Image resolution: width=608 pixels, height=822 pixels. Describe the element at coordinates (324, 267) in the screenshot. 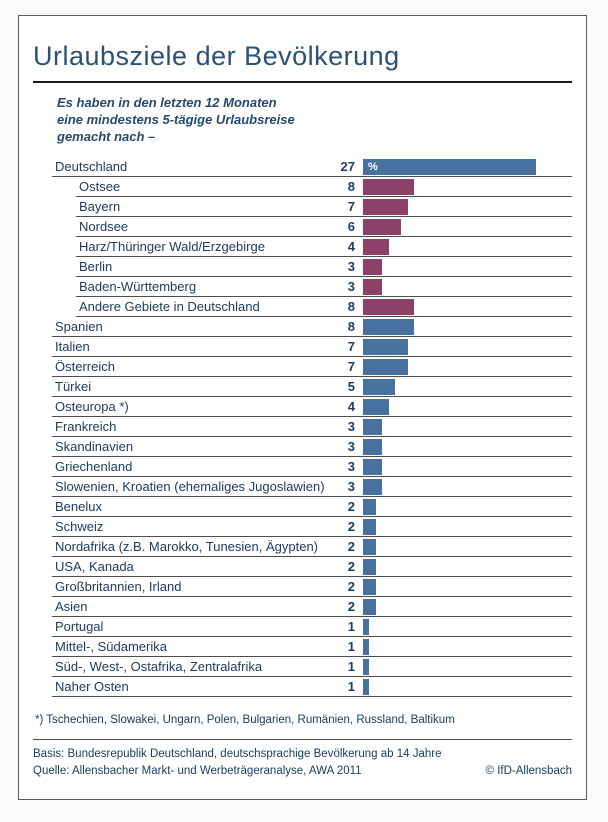

I see `chart-row: Berlin 3` at that location.